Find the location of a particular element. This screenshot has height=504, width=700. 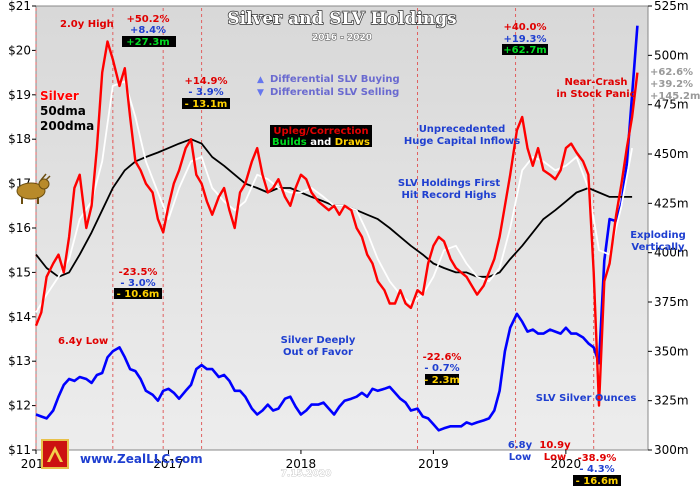

y-right-tick-label: 375m is located at coordinates (671, 302).